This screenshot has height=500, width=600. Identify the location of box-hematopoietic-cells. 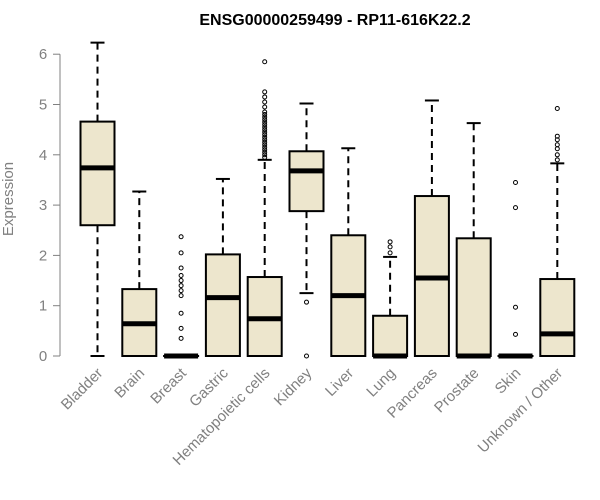
(264, 208).